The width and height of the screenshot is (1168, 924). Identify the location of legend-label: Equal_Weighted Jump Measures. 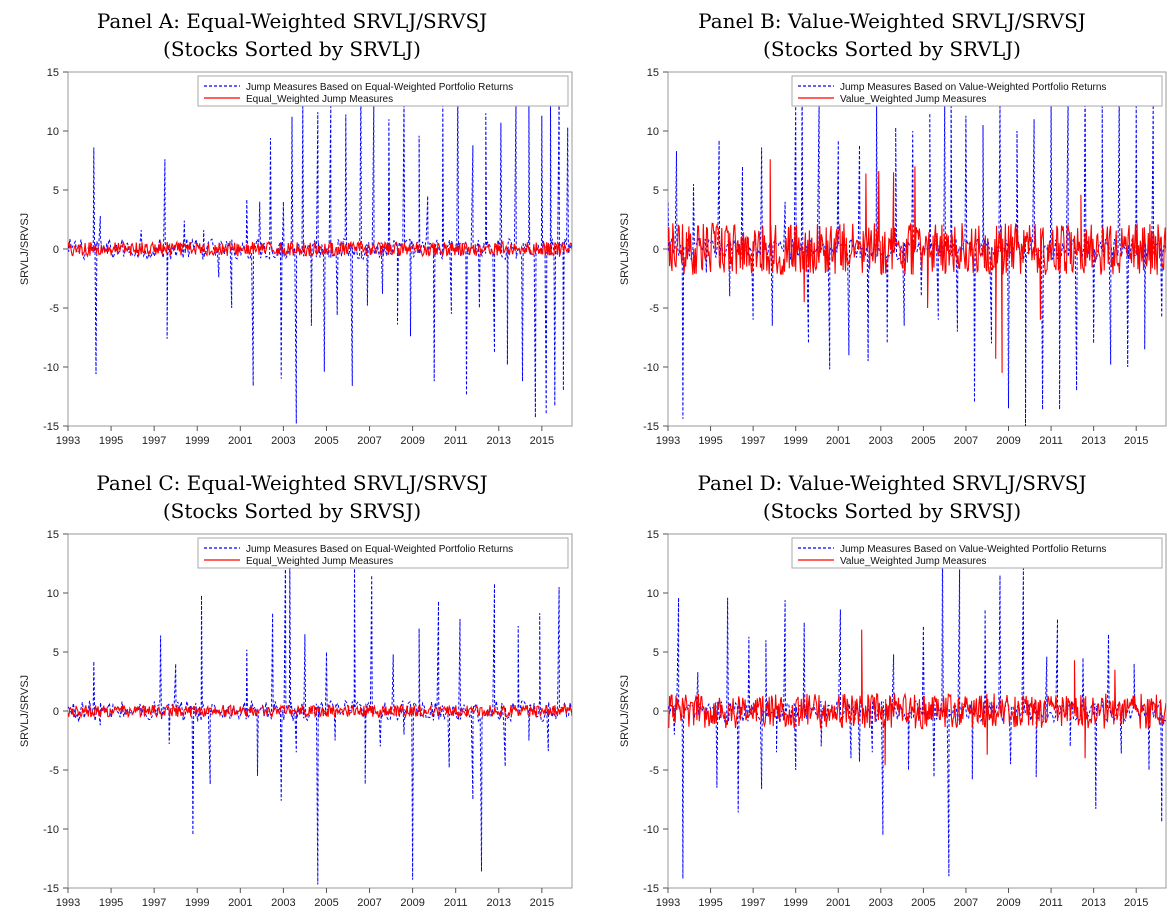
(319, 561).